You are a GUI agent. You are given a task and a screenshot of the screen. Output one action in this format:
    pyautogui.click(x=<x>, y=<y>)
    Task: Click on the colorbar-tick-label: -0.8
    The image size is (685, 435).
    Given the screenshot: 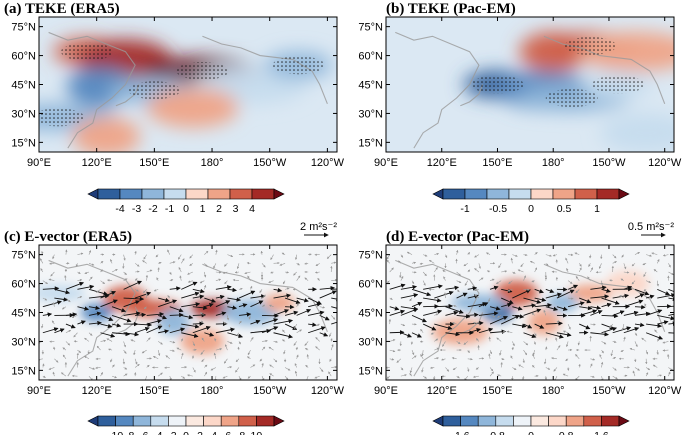 What is the action you would take?
    pyautogui.click(x=496, y=432)
    